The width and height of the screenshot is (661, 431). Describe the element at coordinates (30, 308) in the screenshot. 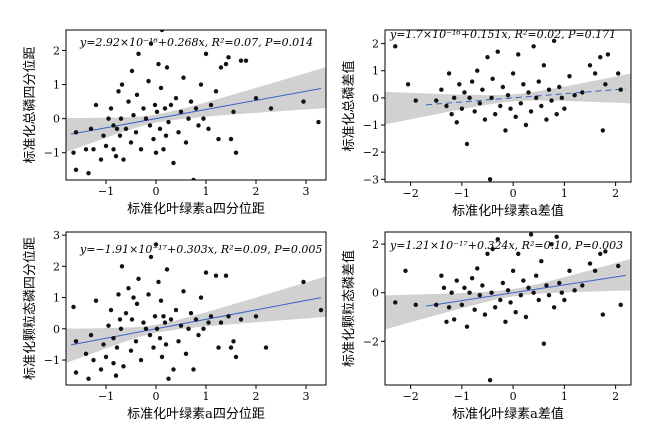

I see `y-axis-label: 标准化颗粒态磷四分位距` at that location.